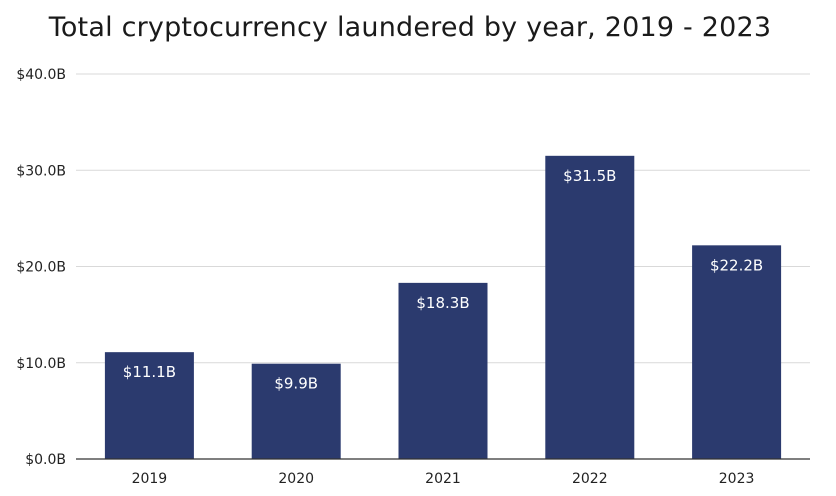 The image size is (836, 496). I want to click on x-tick-label: 2020, so click(296, 479).